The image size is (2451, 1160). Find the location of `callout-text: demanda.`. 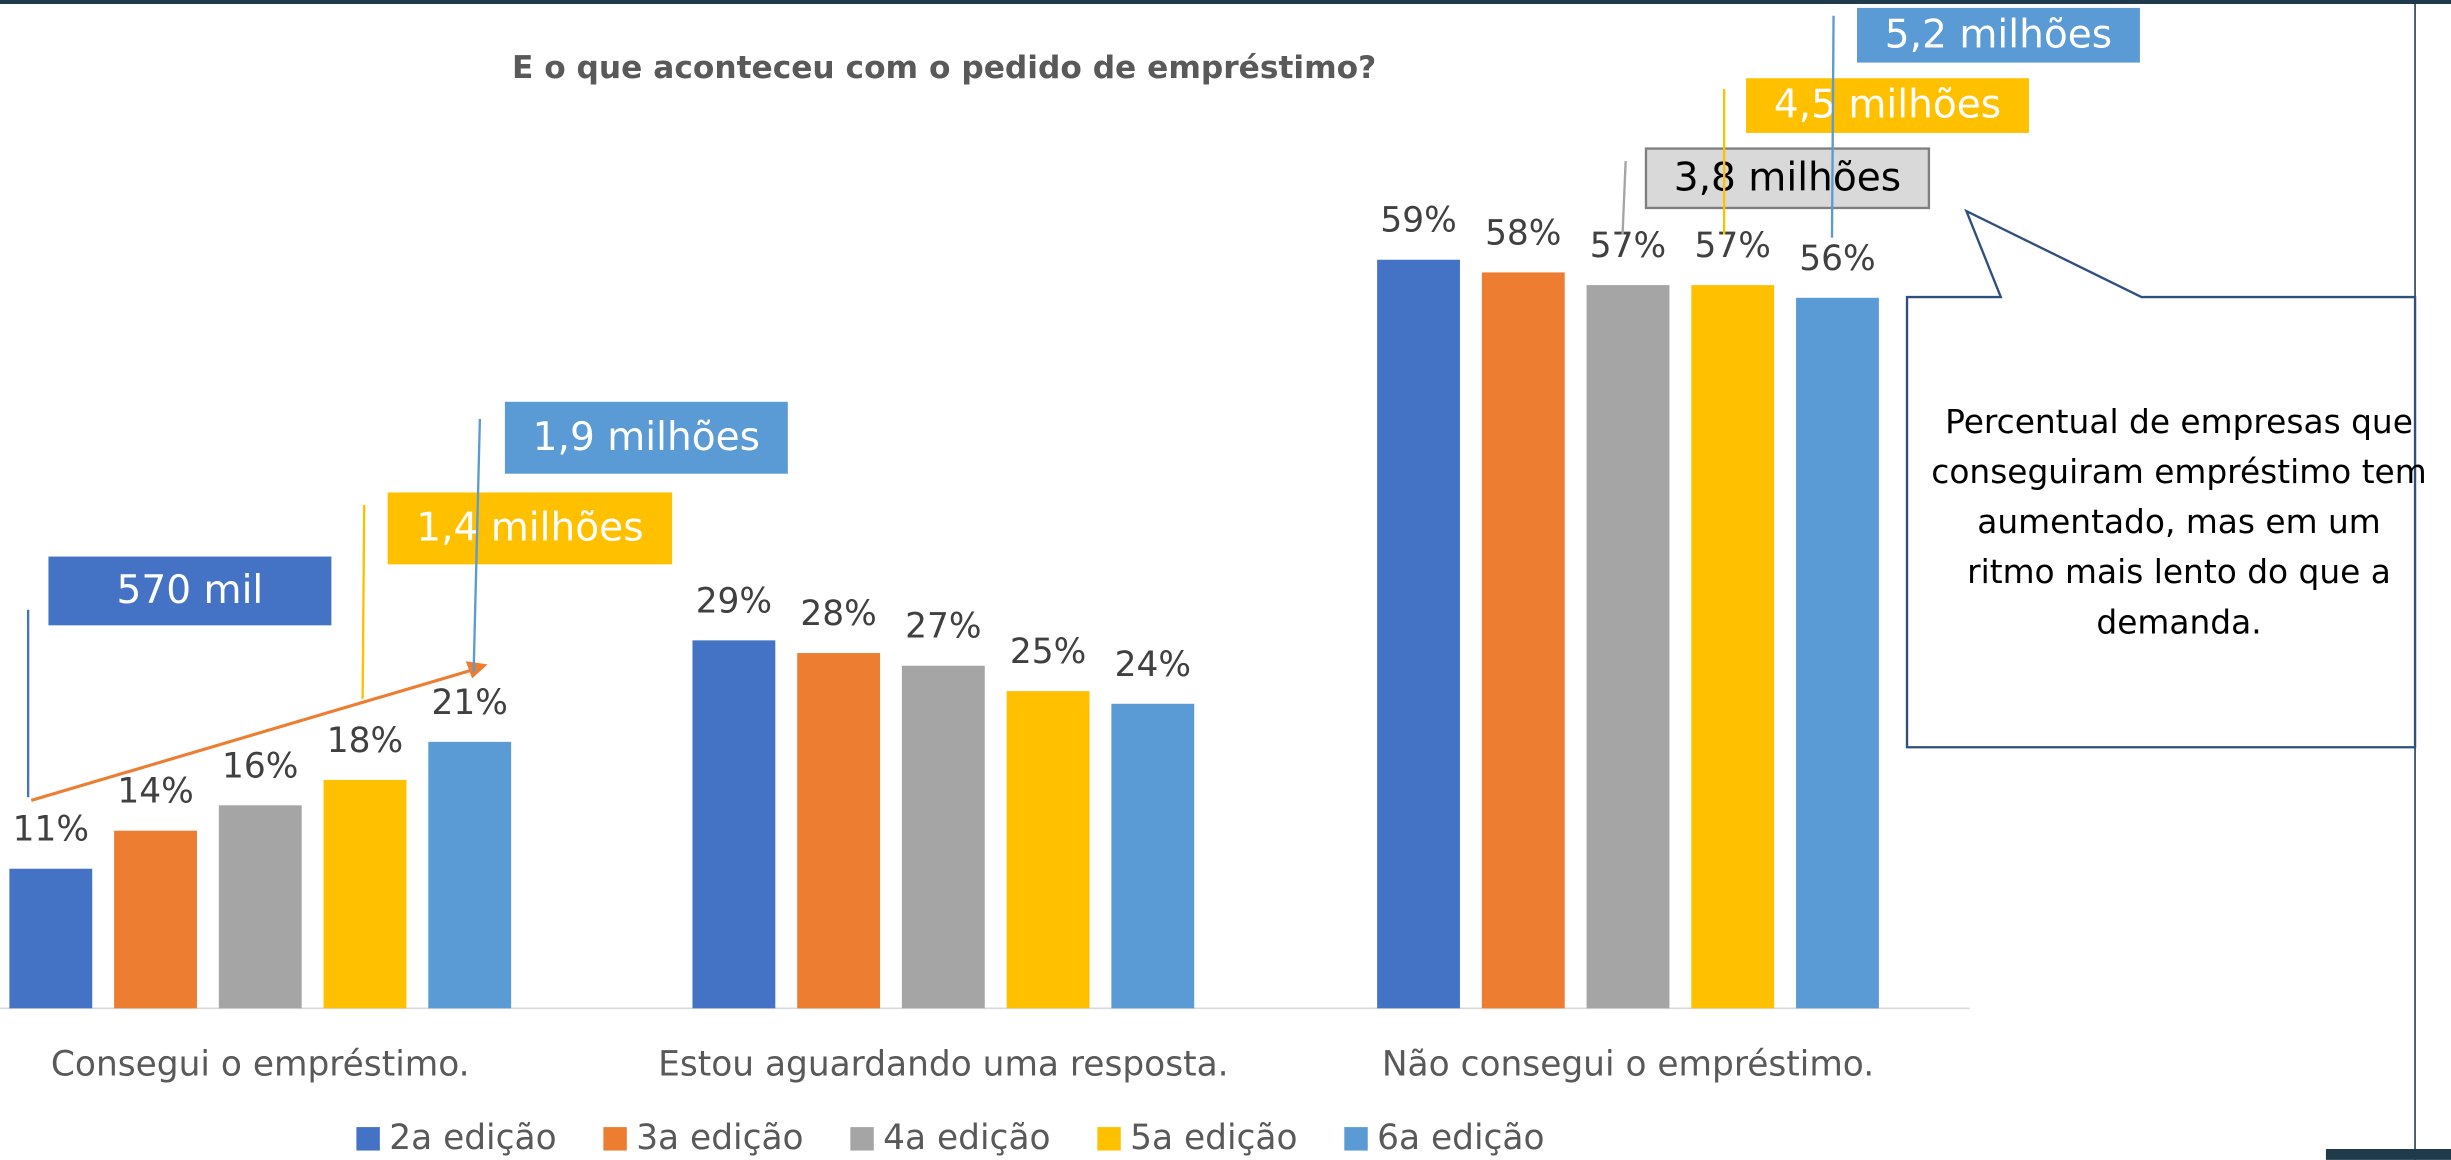

callout-text: demanda. is located at coordinates (2178, 622).